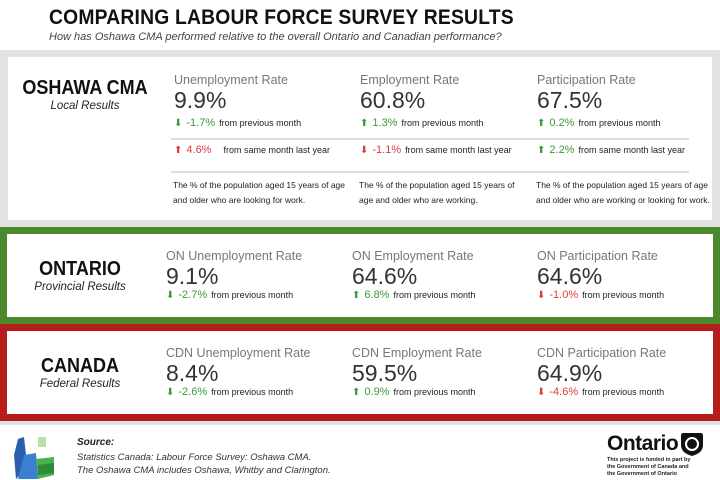 The image size is (720, 480). I want to click on year-change: 2.2%, so click(562, 150).